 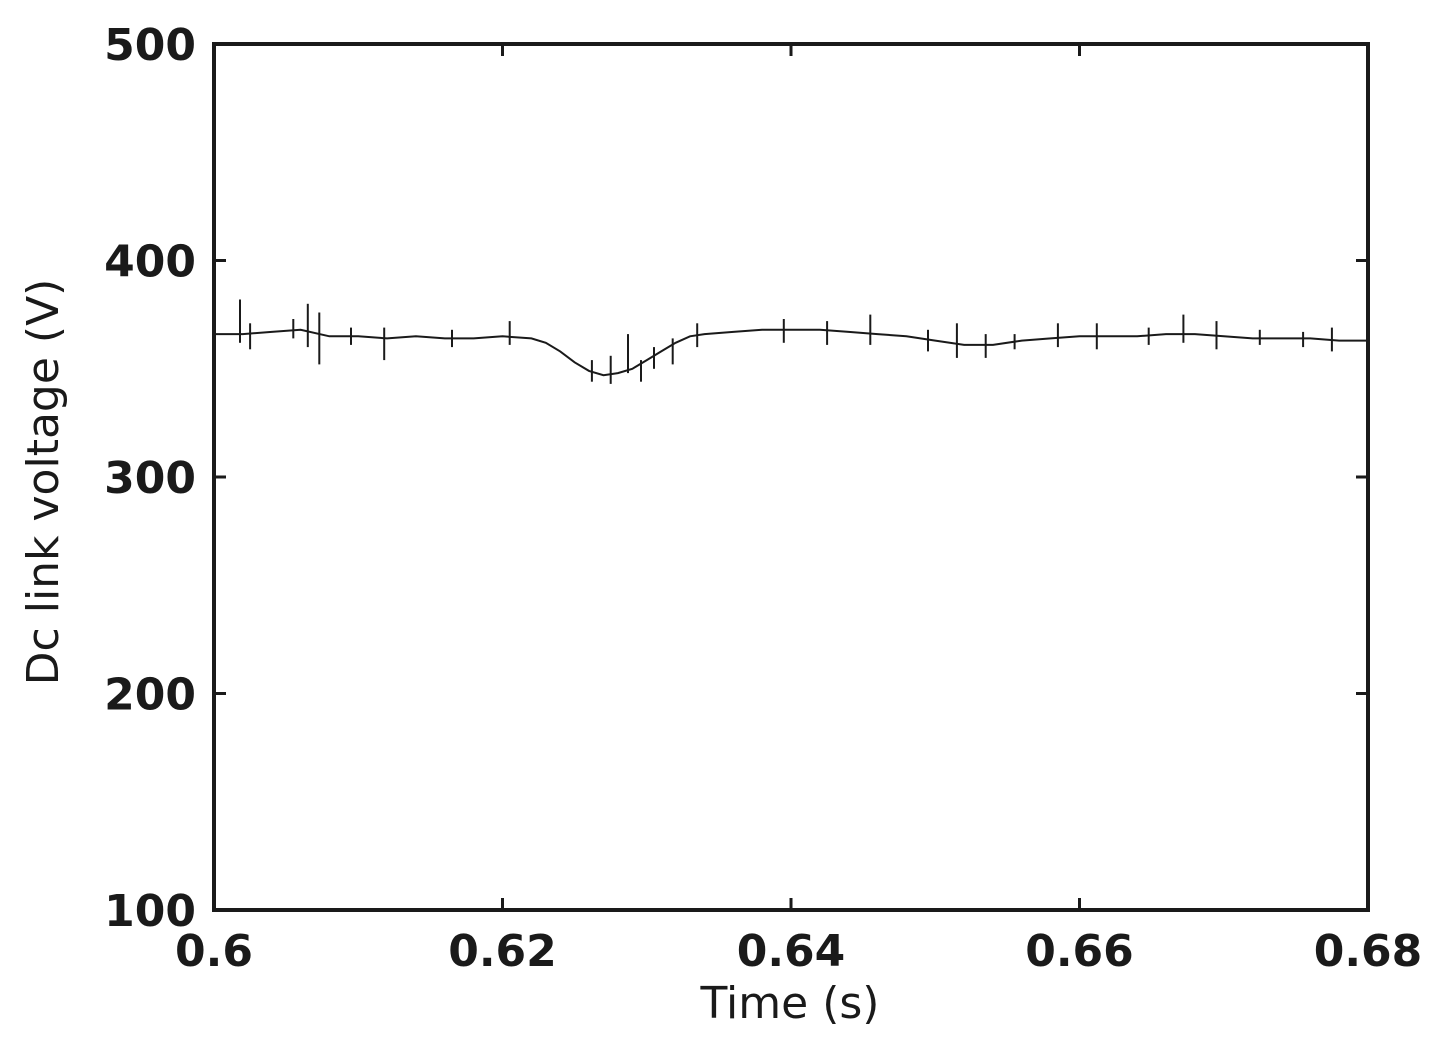 I want to click on x-tick-label: 0.66, so click(x=1079, y=951).